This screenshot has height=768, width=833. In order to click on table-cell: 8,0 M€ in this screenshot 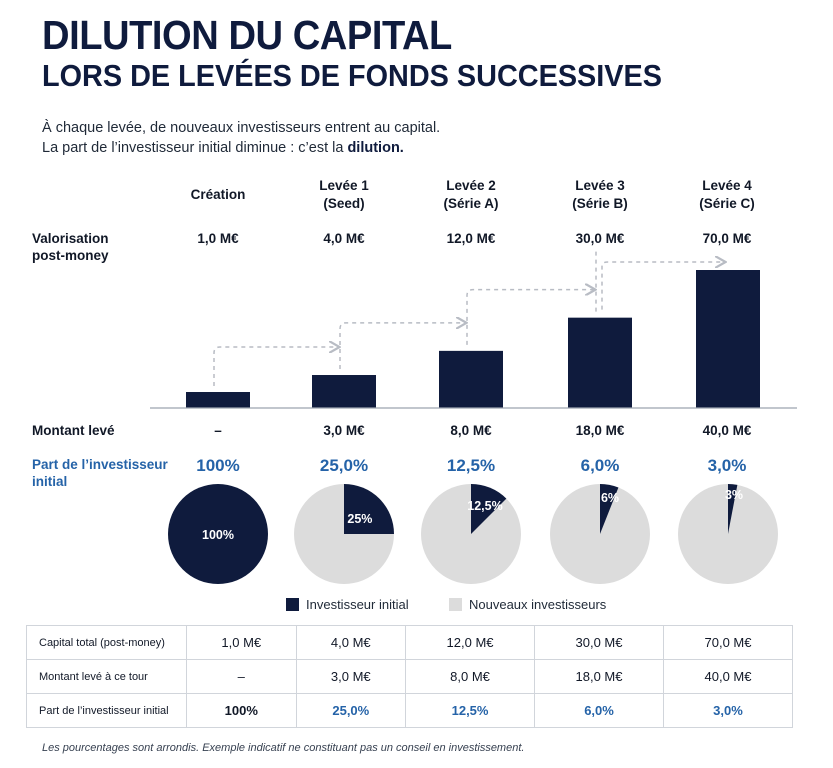, I will do `click(470, 676)`.